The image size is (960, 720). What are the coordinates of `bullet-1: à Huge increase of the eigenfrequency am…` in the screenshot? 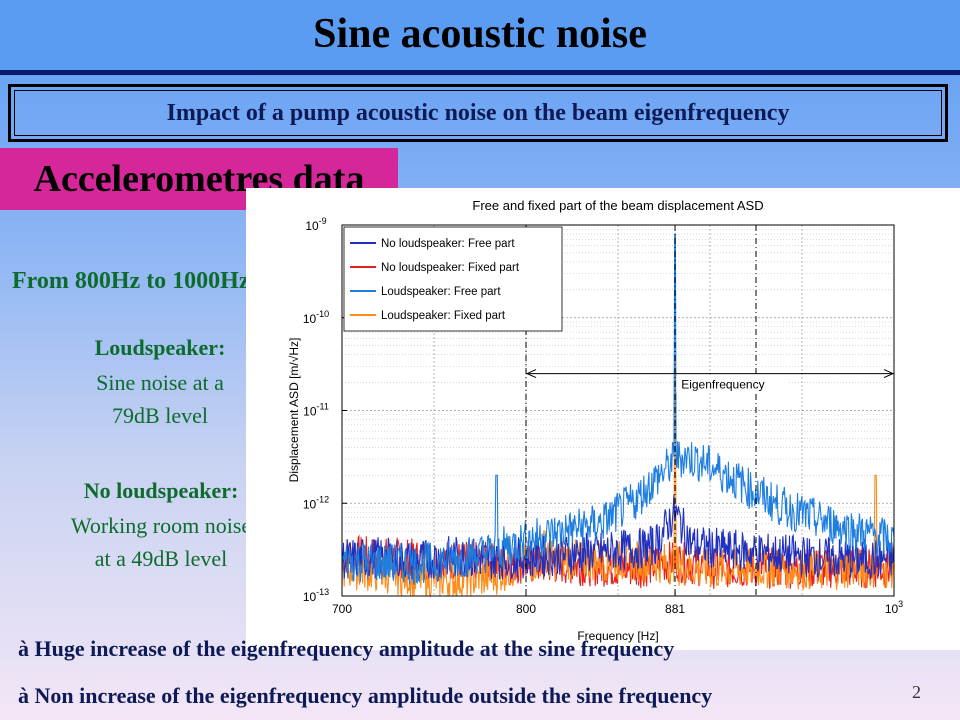 It's located at (346, 648).